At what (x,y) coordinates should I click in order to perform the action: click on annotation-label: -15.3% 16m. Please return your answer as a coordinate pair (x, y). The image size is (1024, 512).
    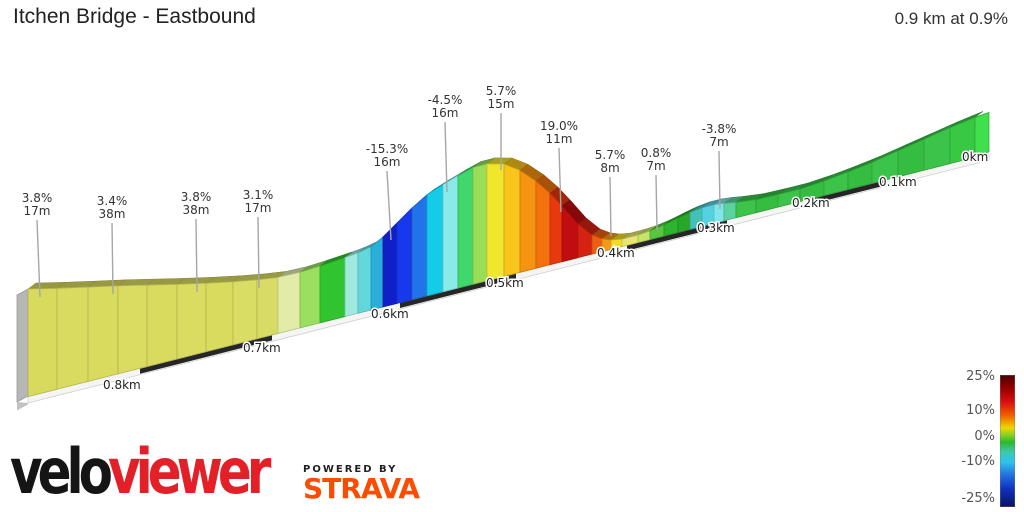
    Looking at the image, I should click on (387, 155).